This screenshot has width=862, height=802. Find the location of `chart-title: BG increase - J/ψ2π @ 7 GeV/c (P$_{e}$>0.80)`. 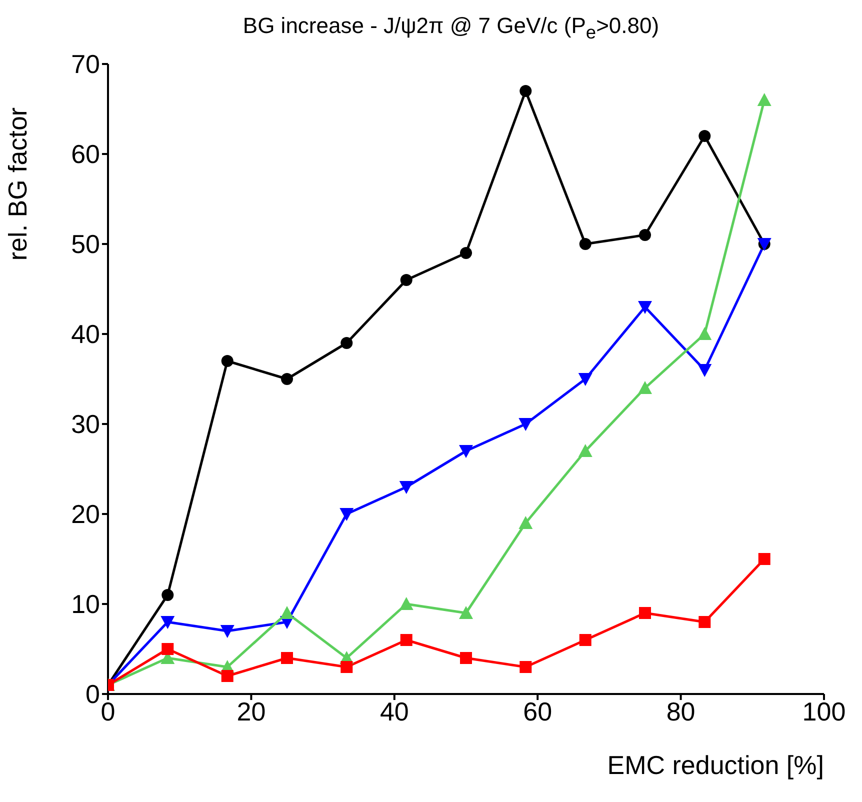

chart-title: BG increase - J/ψ2π @ 7 GeV/c (P$_{e}$>0.80) is located at coordinates (451, 28).